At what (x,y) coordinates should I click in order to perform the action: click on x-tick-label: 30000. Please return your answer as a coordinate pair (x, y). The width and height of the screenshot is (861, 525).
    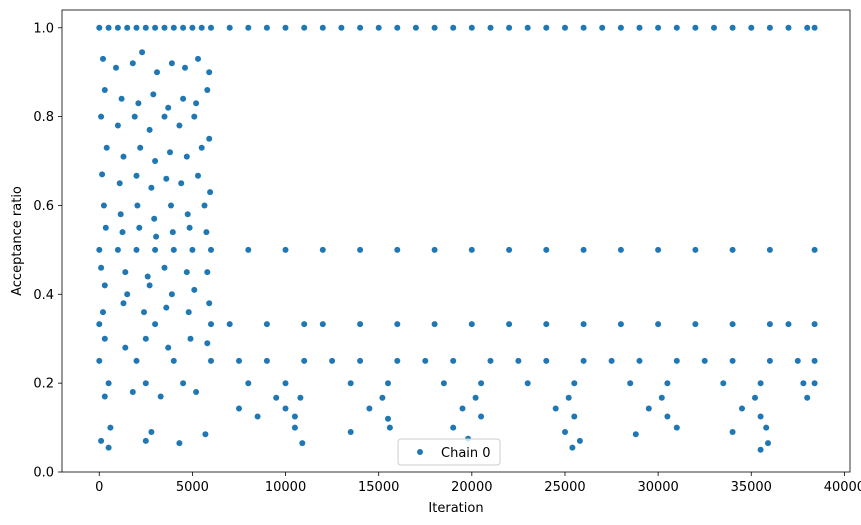
    Looking at the image, I should click on (657, 487).